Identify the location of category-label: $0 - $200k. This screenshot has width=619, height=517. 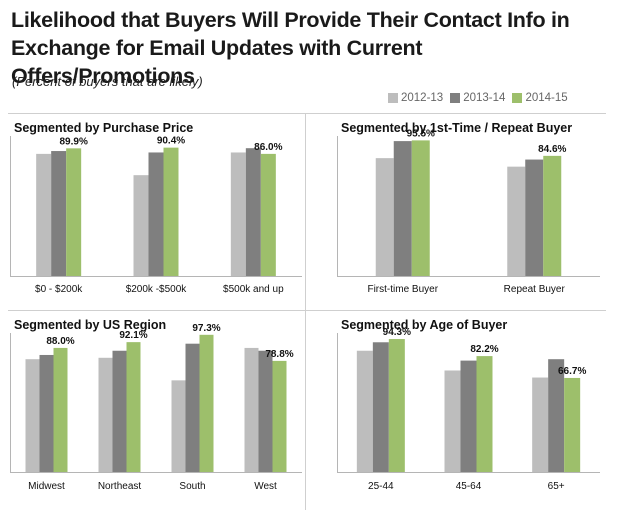
(59, 289).